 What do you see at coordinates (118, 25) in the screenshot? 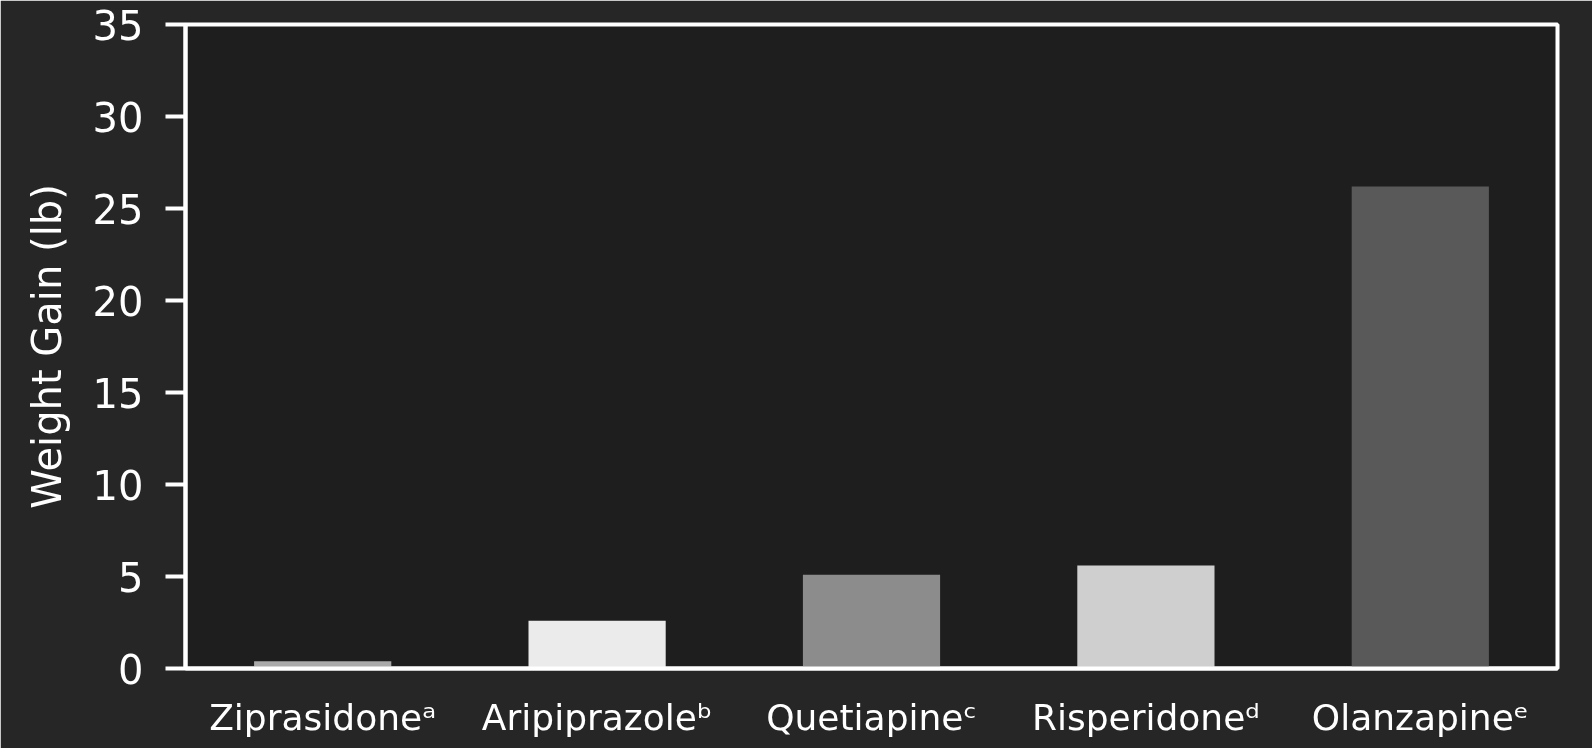
I see `y-tick-label: 35` at bounding box center [118, 25].